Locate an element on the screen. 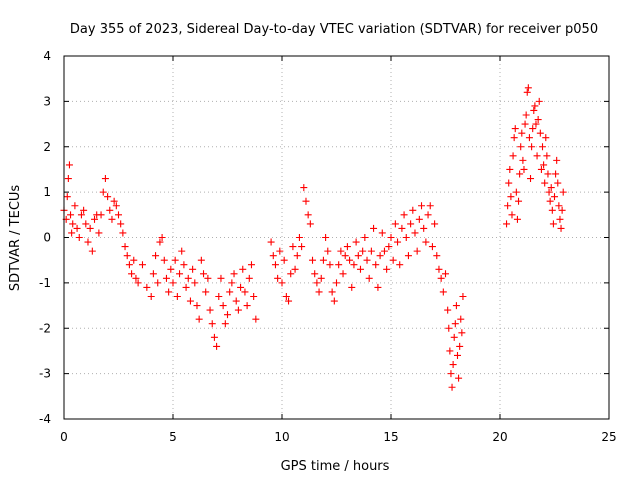 The image size is (640, 480). x-tick-label: 25 is located at coordinates (608, 437).